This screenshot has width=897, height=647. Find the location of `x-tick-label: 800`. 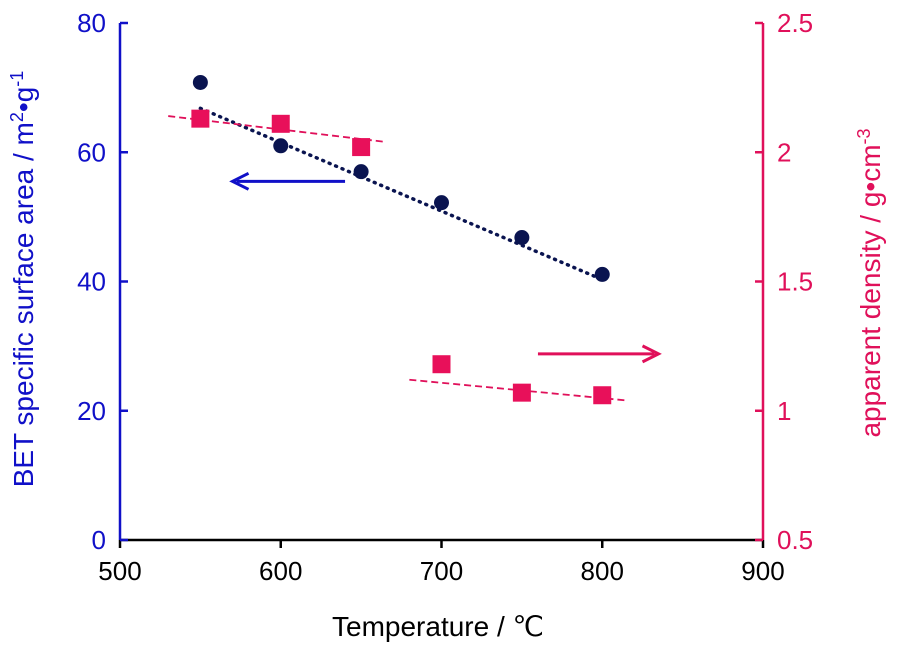

x-tick-label: 800 is located at coordinates (602, 571).